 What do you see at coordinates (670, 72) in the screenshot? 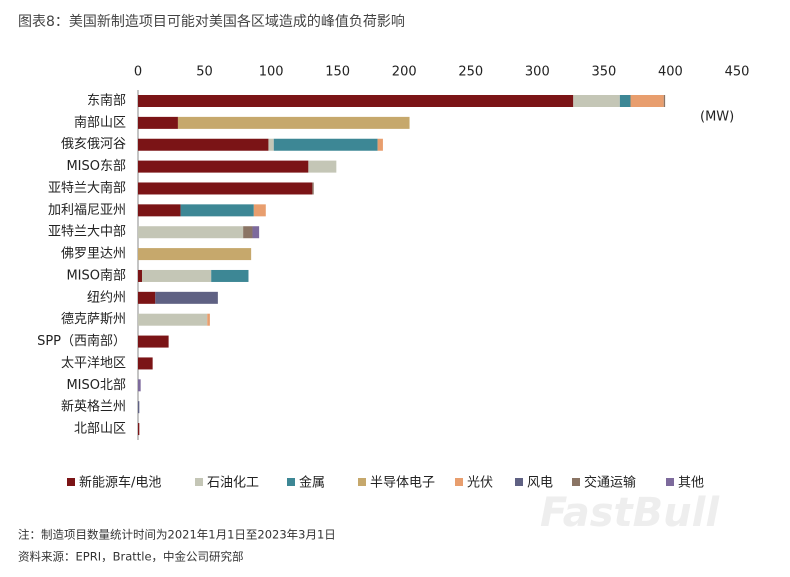
I see `x-tick-label: 400` at bounding box center [670, 72].